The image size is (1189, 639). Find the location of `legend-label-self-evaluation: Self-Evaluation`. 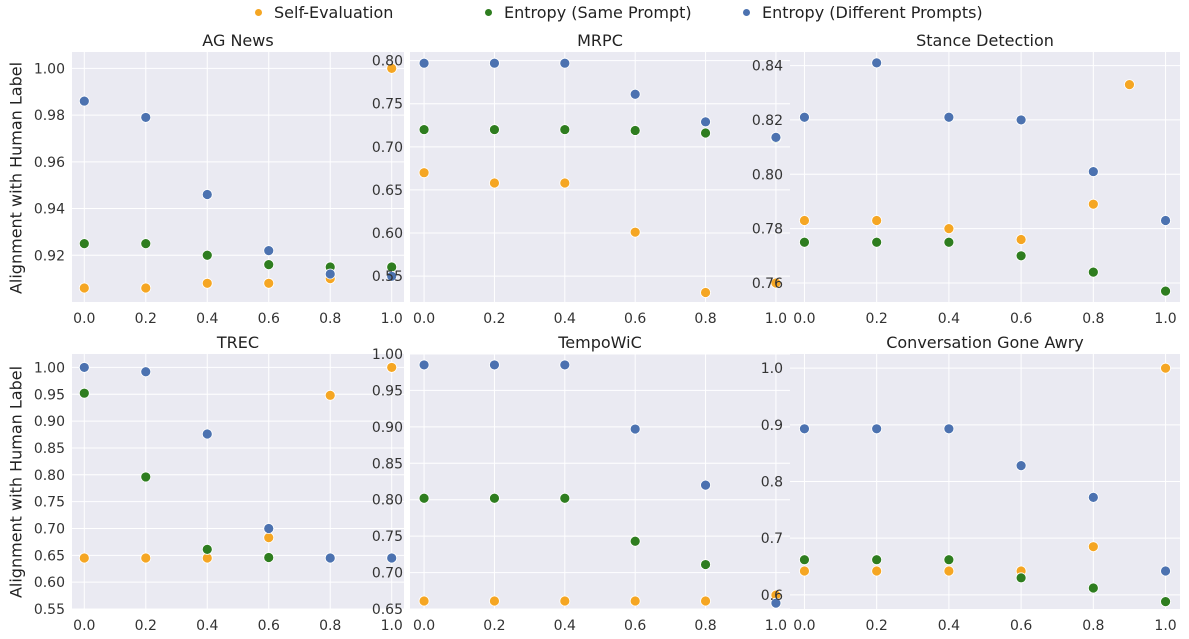

legend-label-self-evaluation: Self-Evaluation is located at coordinates (334, 12).